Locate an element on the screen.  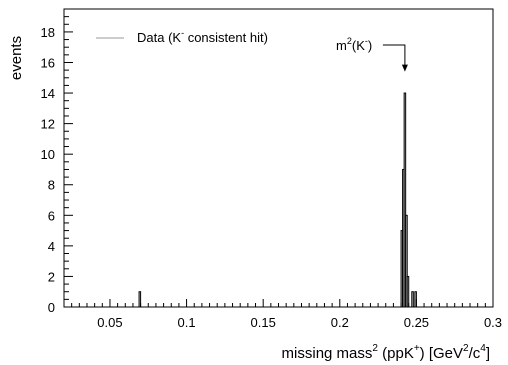
y-tick-label: 8 is located at coordinates (51, 185).